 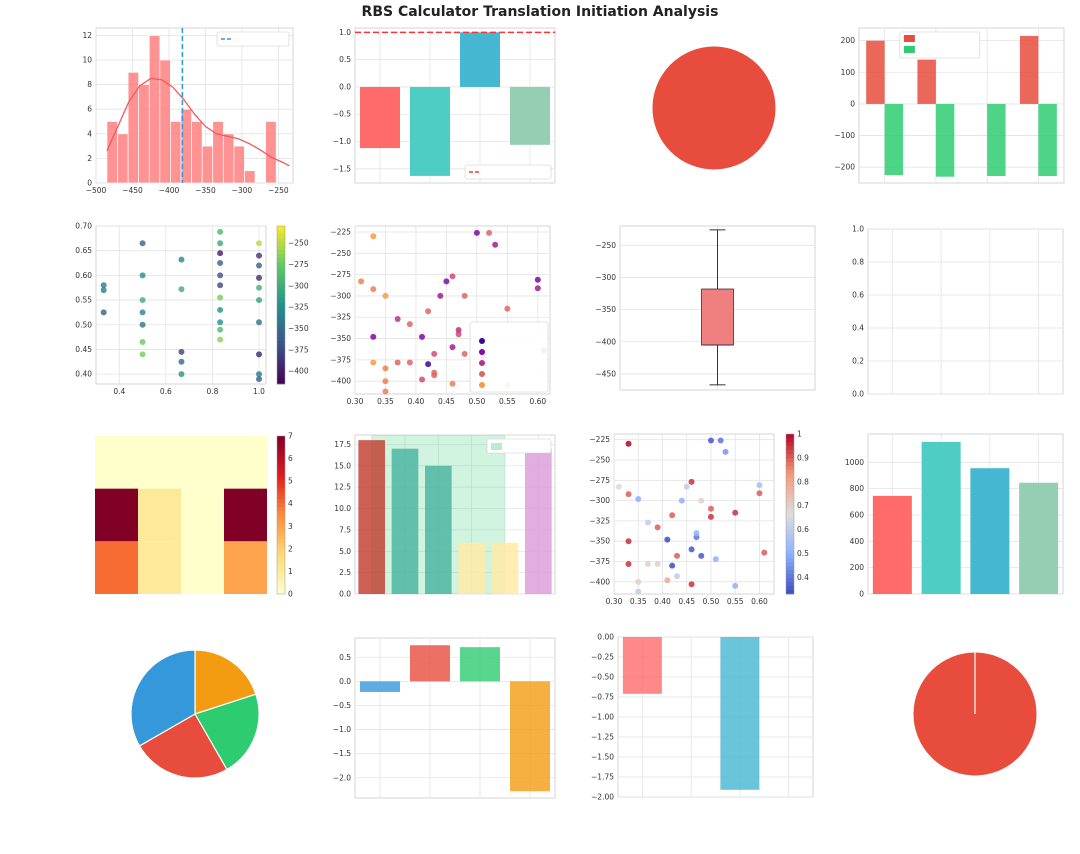 I want to click on y-tick-label: −1.75, so click(x=602, y=777).